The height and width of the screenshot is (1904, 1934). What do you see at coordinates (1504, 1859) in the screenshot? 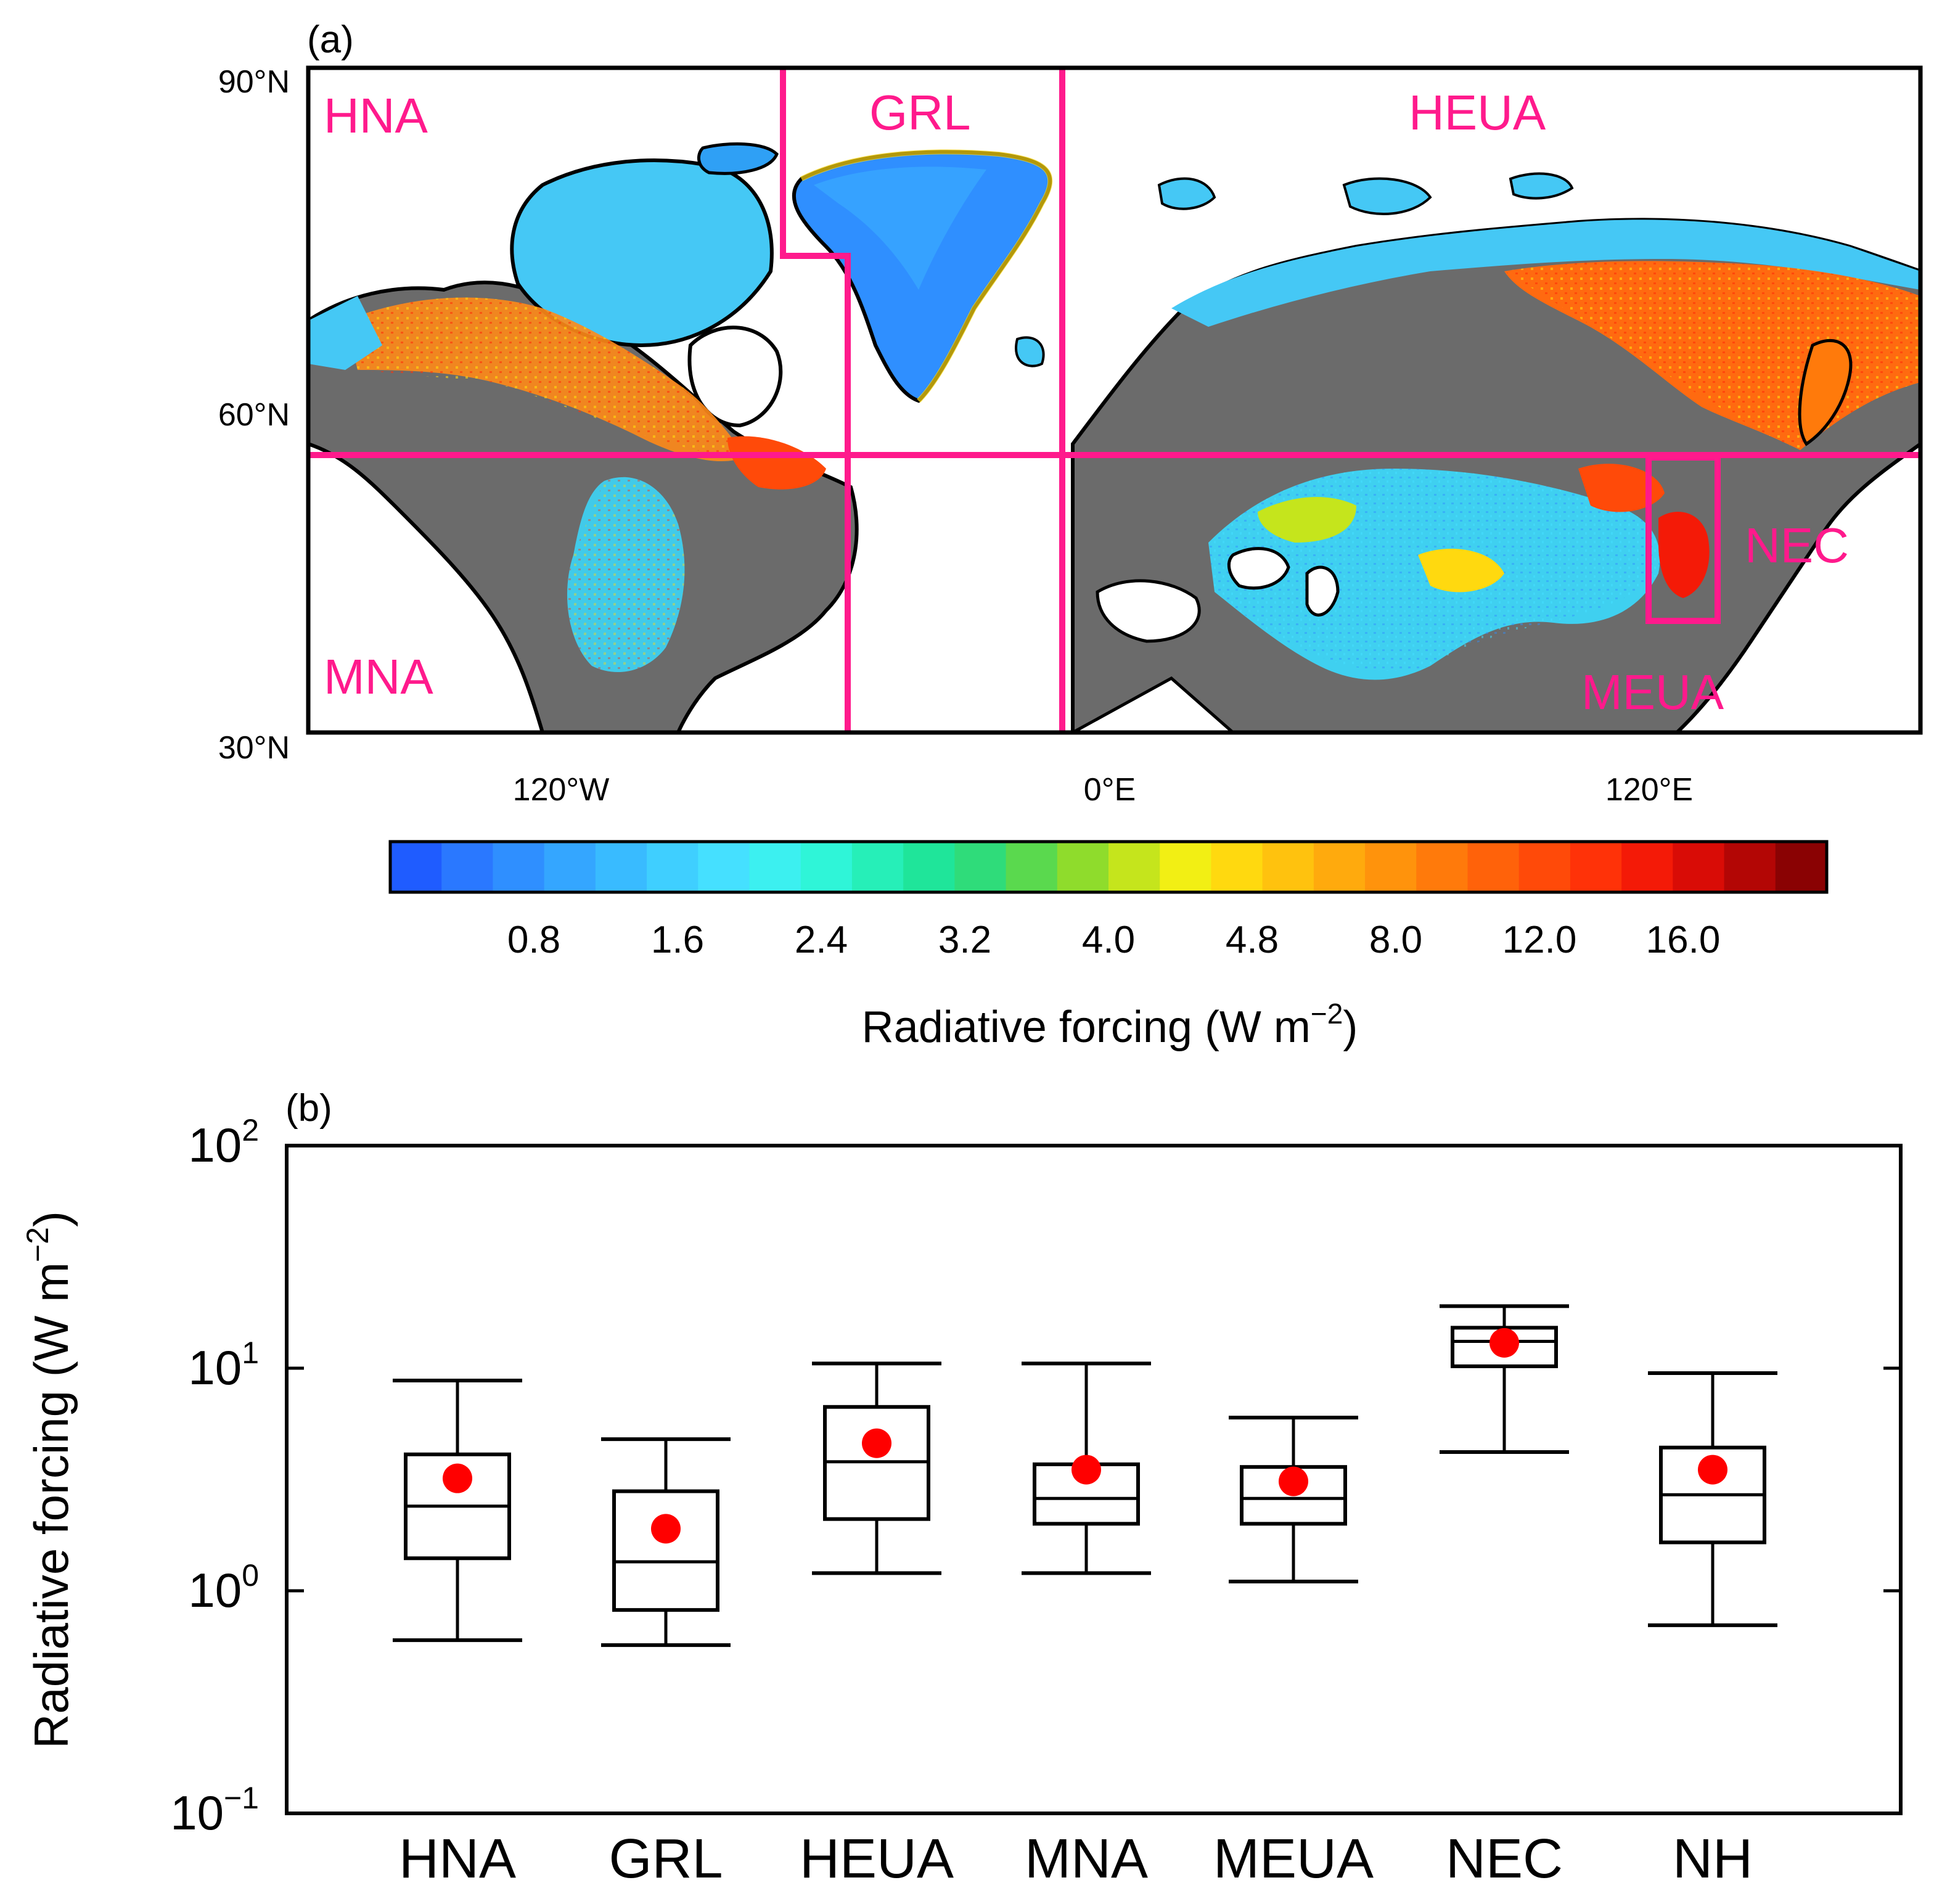
I see `x-tick-label: NEC` at bounding box center [1504, 1859].